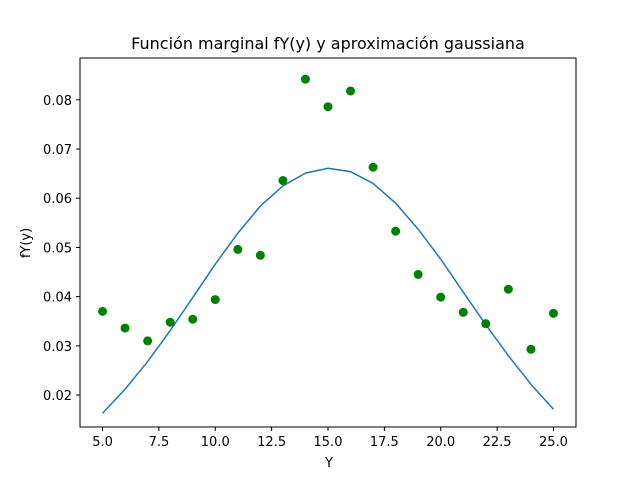  Describe the element at coordinates (57, 150) in the screenshot. I see `y-tick-label: 0.07` at that location.